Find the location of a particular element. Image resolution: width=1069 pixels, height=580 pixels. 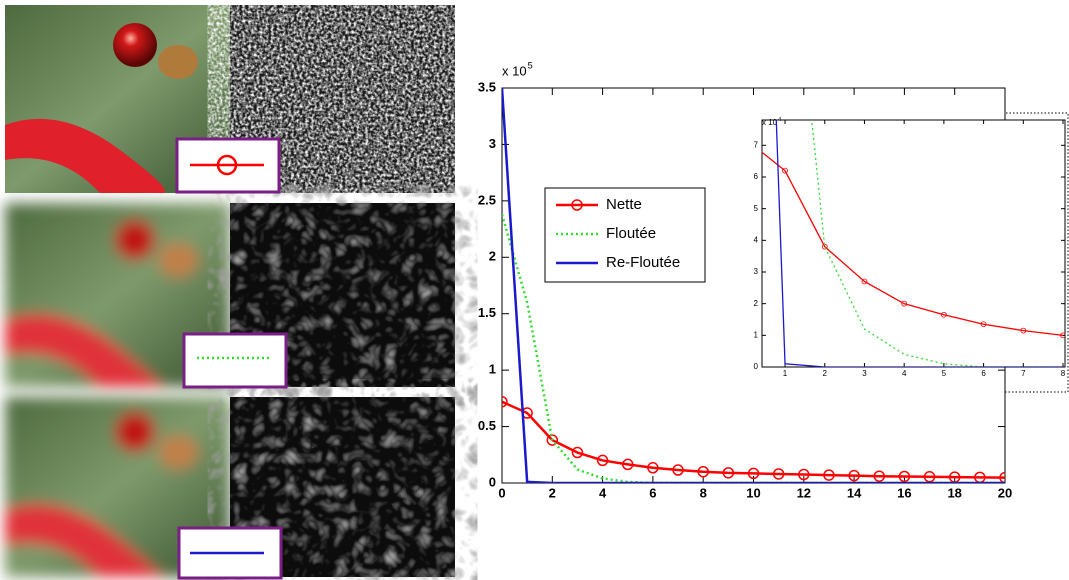

x-tick-label: 16 is located at coordinates (904, 492).